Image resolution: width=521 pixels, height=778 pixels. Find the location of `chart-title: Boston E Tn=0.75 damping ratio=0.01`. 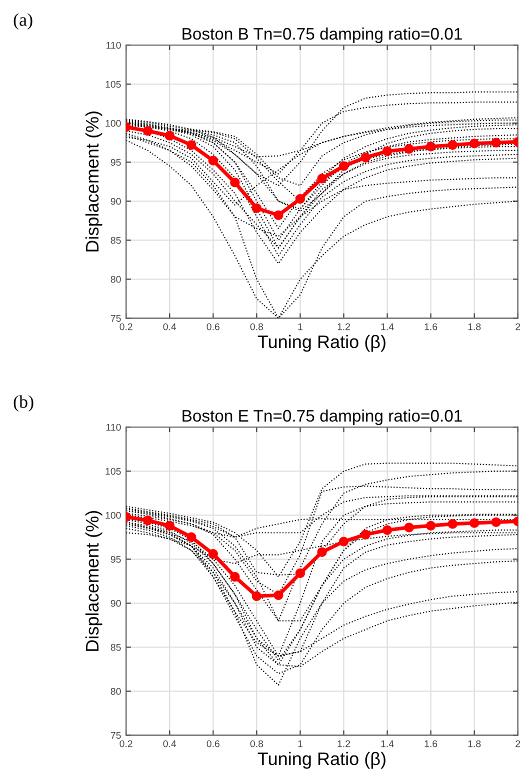

chart-title: Boston E Tn=0.75 damping ratio=0.01 is located at coordinates (322, 417).